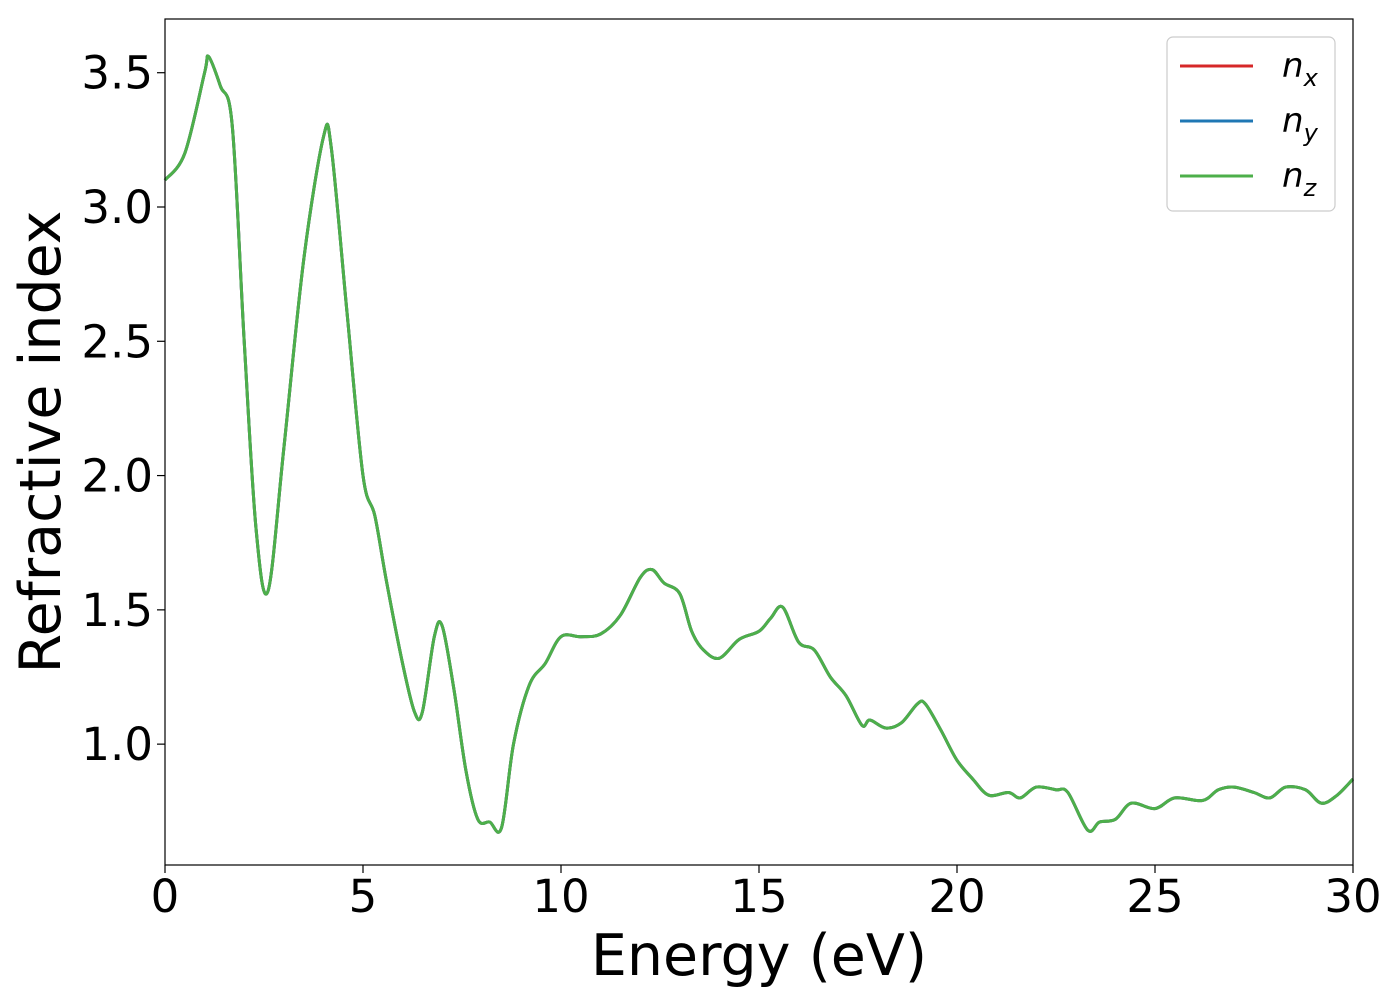 The height and width of the screenshot is (1000, 1400). I want to click on x-axis-title: Energy (eV), so click(759, 956).